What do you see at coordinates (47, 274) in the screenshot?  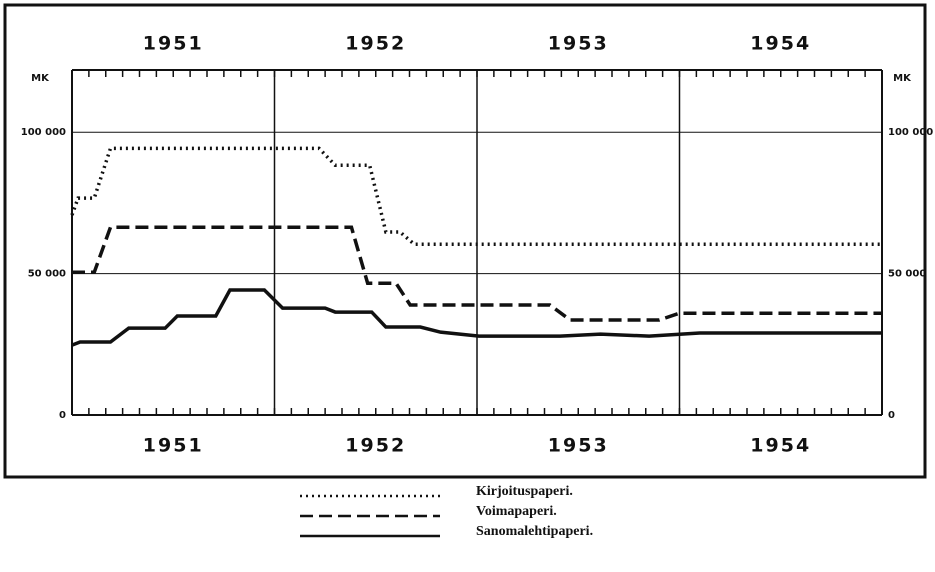 I see `y-tick-label: 50 000` at bounding box center [47, 274].